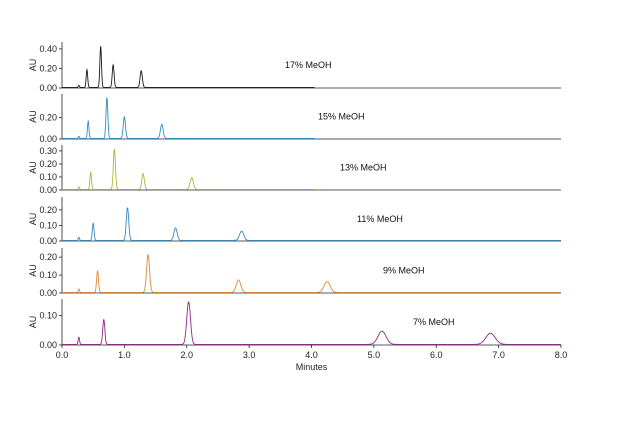 The image size is (617, 435). I want to click on x-tick-label: 5.0, so click(374, 355).